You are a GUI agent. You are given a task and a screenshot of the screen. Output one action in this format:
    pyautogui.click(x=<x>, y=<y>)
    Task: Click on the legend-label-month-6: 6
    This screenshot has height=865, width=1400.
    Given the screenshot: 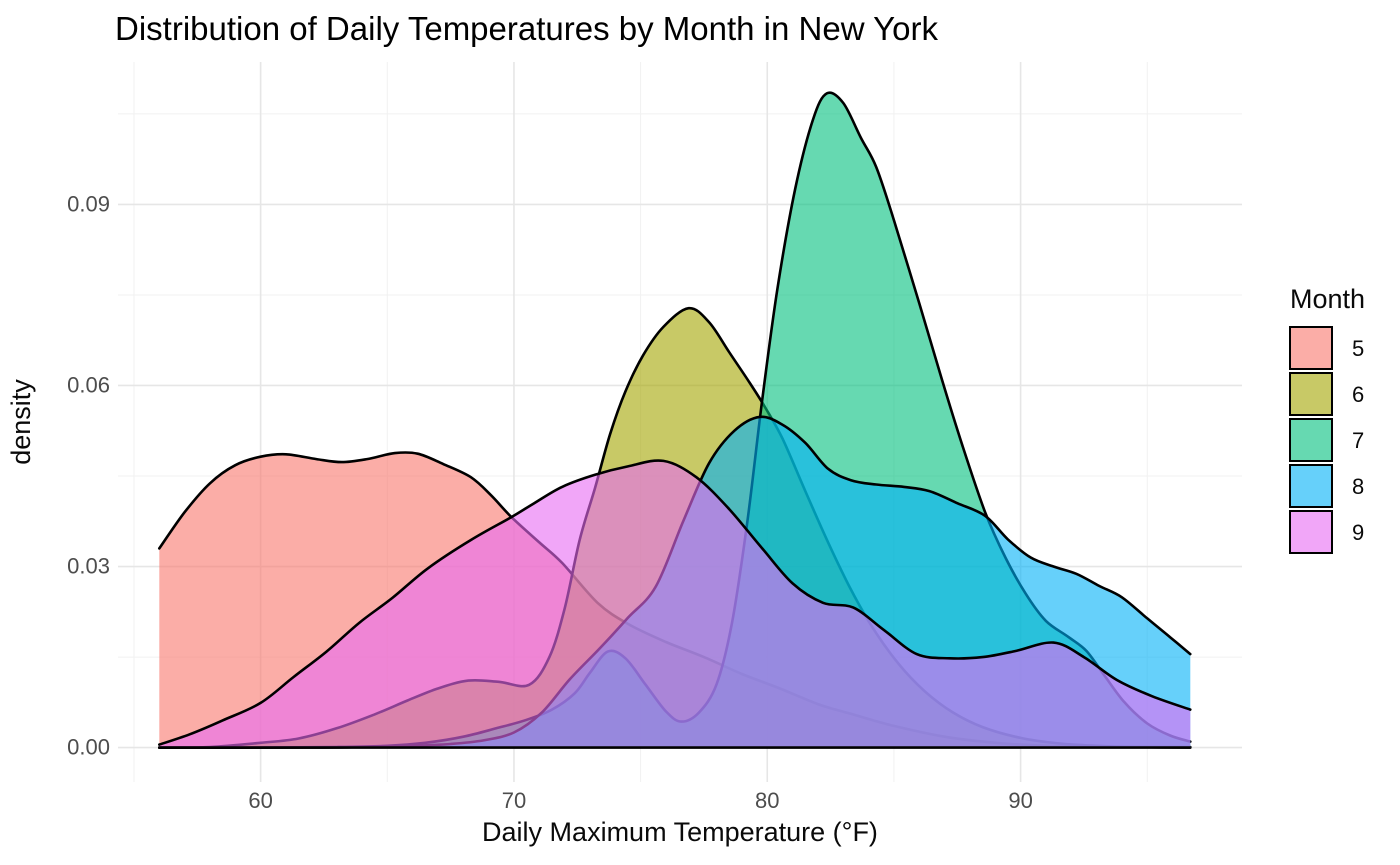 What is the action you would take?
    pyautogui.click(x=1358, y=394)
    